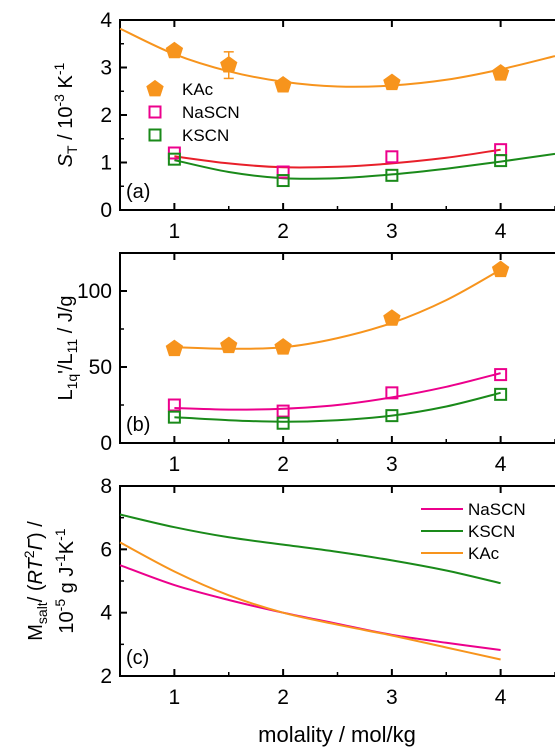 This screenshot has width=555, height=751. Describe the element at coordinates (36, 632) in the screenshot. I see `ylabel-text: M` at that location.